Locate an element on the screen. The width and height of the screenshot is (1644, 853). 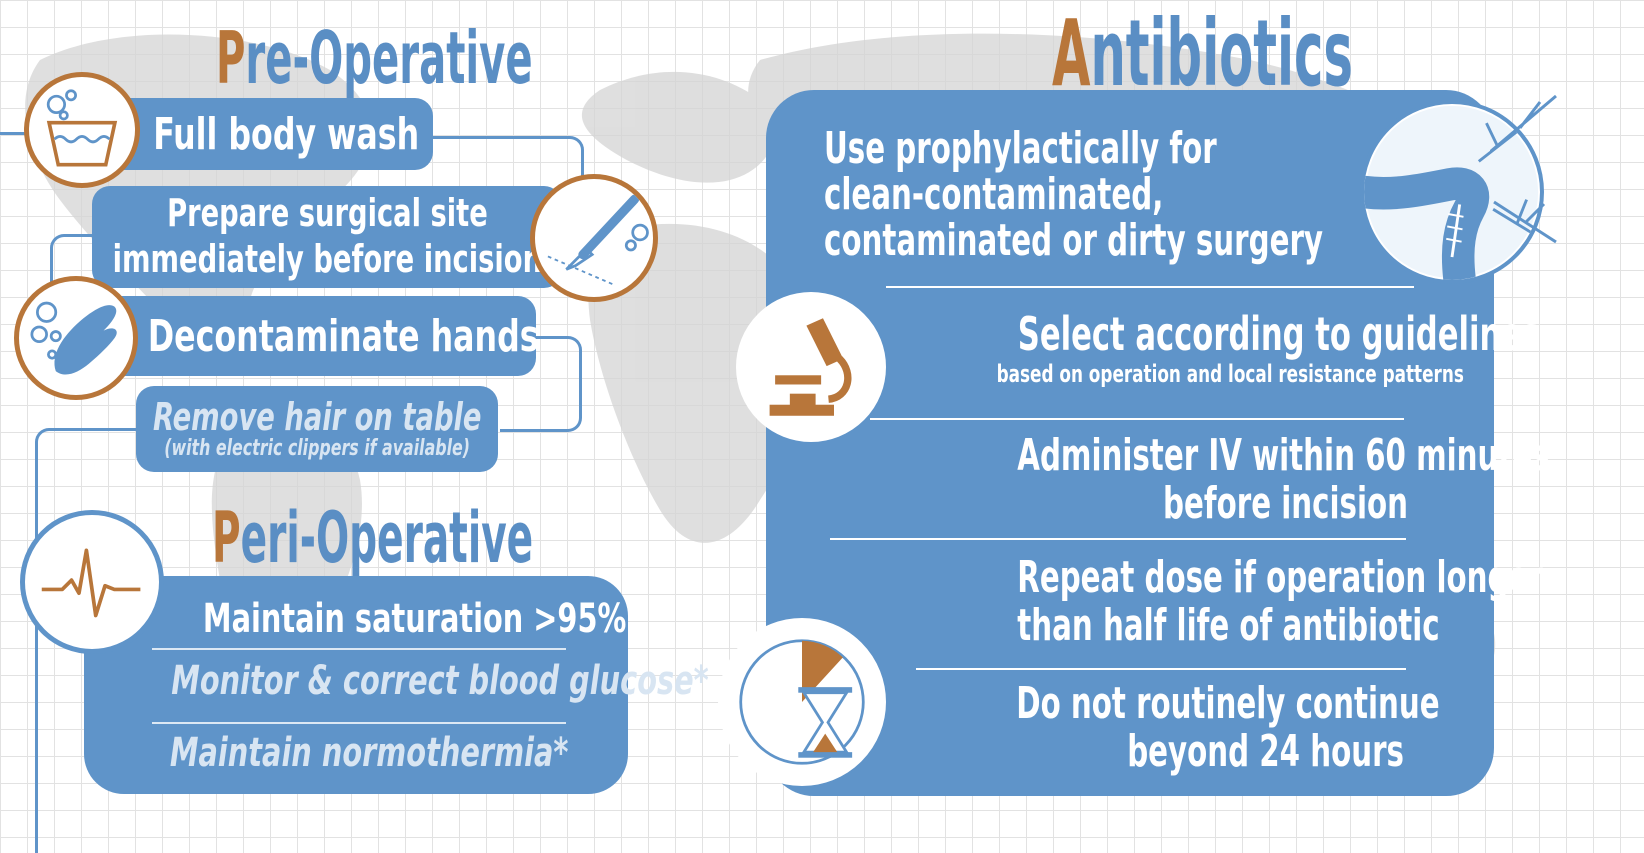
remove-hair-sublabel: (with electric clippers if available) is located at coordinates (317, 449).